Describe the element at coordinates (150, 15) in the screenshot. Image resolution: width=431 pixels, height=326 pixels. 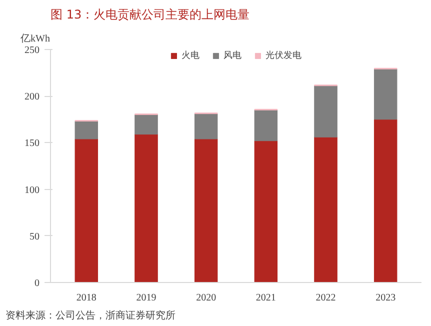
I see `chart-title: 图 13：火电贡献公司主要的上网电量` at that location.